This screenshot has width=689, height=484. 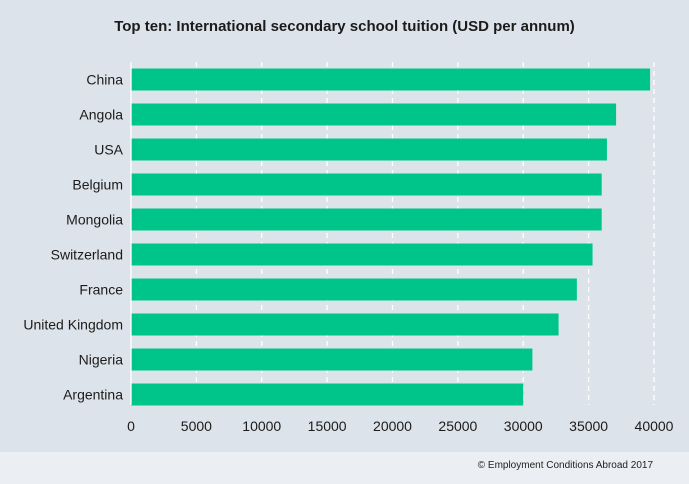 What do you see at coordinates (101, 360) in the screenshot?
I see `category-label: Nigeria` at bounding box center [101, 360].